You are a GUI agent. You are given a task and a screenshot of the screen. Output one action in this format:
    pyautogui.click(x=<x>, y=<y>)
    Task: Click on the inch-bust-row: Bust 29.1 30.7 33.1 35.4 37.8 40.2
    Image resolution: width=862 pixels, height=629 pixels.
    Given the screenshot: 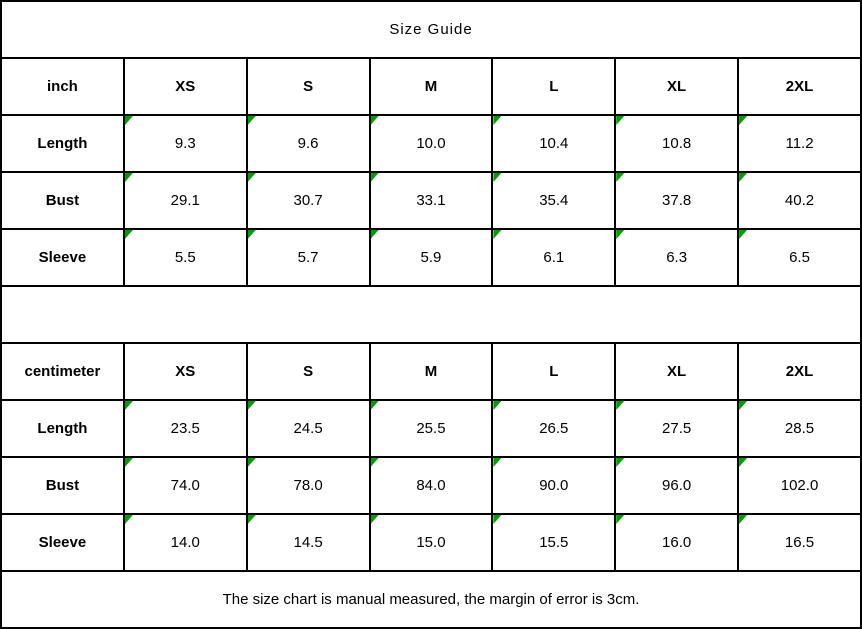 What is the action you would take?
    pyautogui.click(x=431, y=200)
    